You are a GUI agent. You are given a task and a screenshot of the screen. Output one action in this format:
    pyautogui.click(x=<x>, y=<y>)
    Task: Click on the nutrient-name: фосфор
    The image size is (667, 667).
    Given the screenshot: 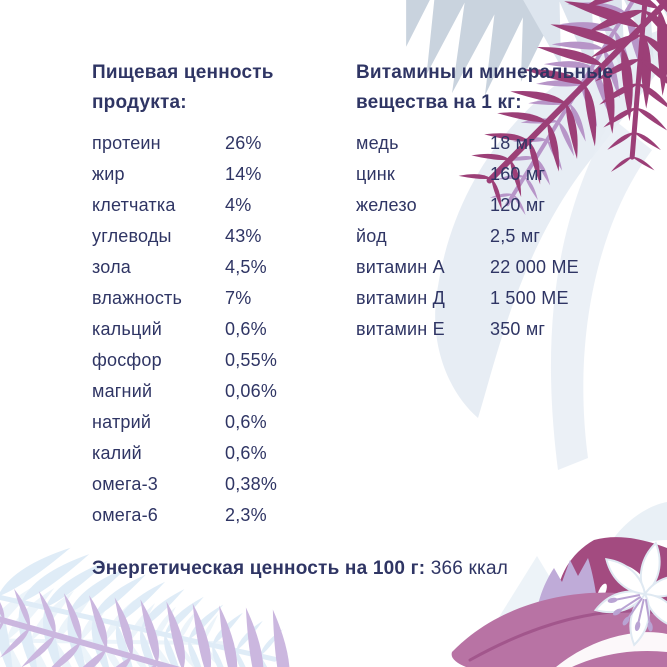 What is the action you would take?
    pyautogui.click(x=127, y=360)
    